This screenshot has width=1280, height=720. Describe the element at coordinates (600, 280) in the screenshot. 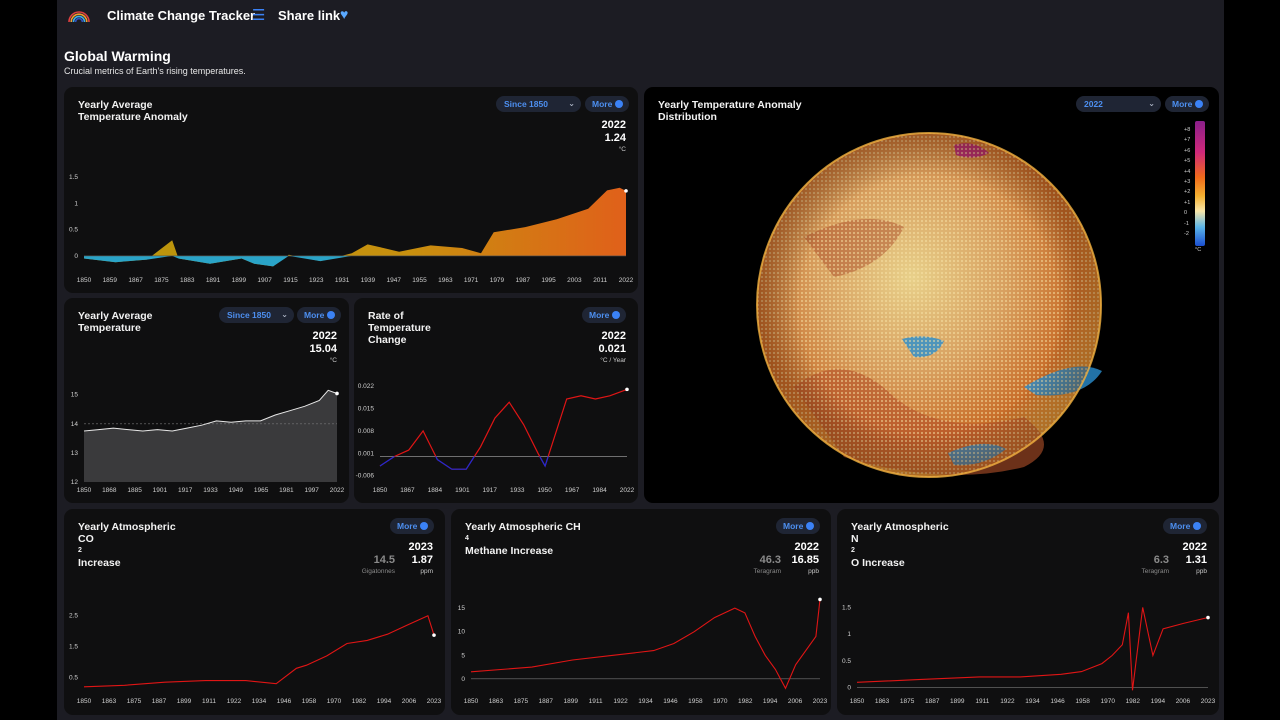

I see `x-tick-label: 2011` at that location.